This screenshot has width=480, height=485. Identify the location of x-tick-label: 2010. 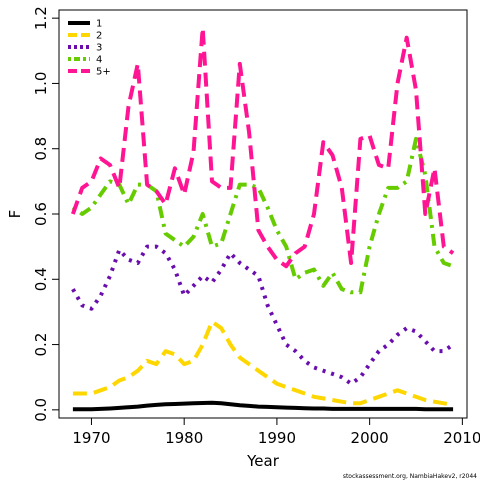
(461, 438).